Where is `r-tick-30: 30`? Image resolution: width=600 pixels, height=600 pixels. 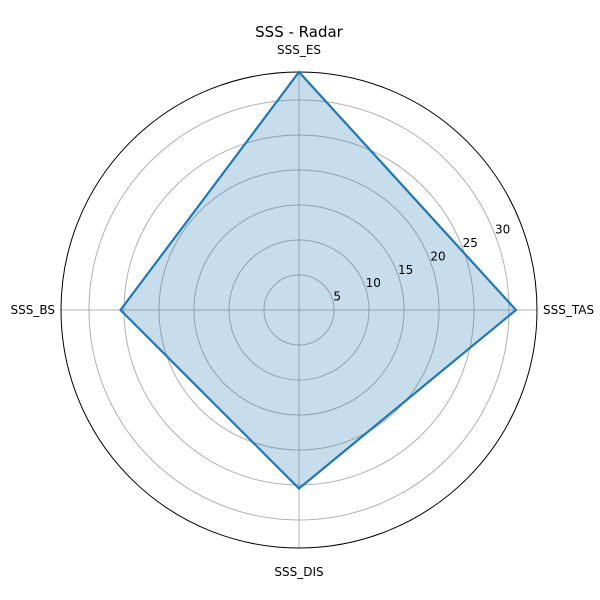
r-tick-30: 30 is located at coordinates (502, 230).